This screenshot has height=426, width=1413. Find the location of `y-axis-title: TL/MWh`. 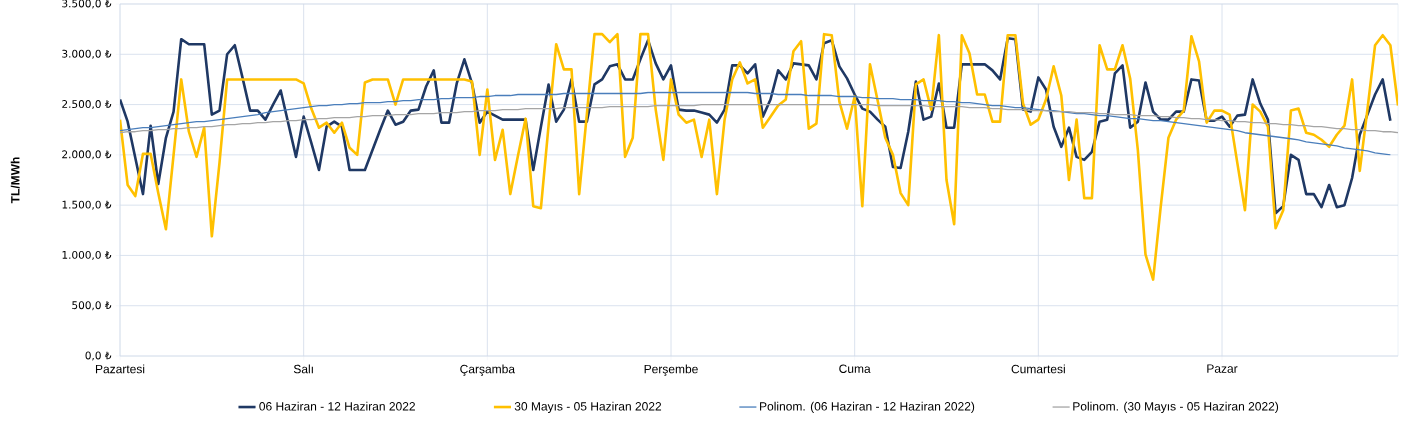

y-axis-title: TL/MWh is located at coordinates (15, 180).